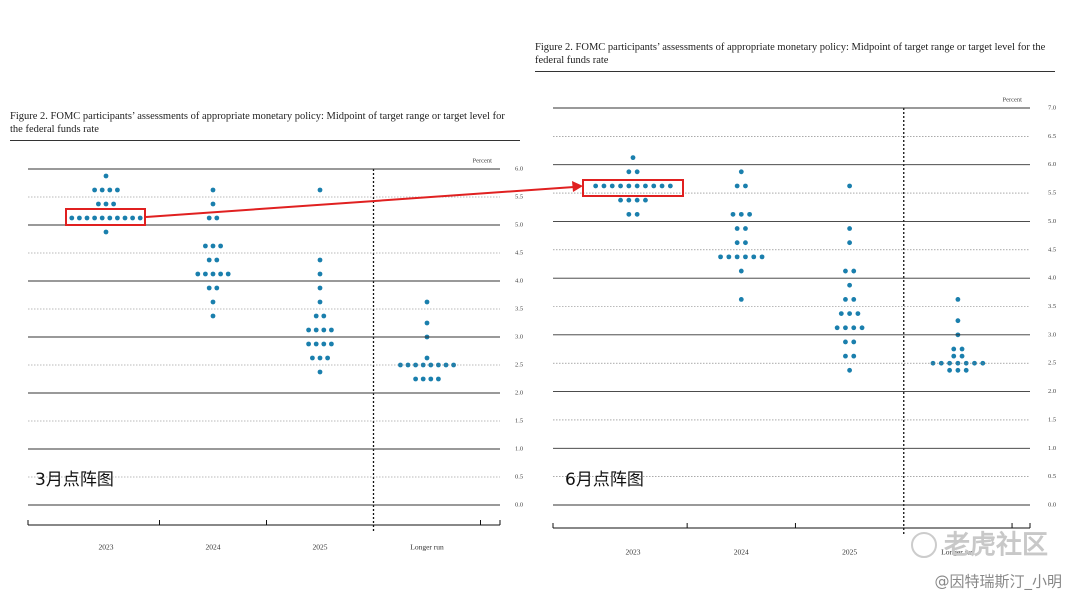 This screenshot has height=608, width=1080. I want to click on watermark: @因特瑞斯汀_小明, so click(998, 582).